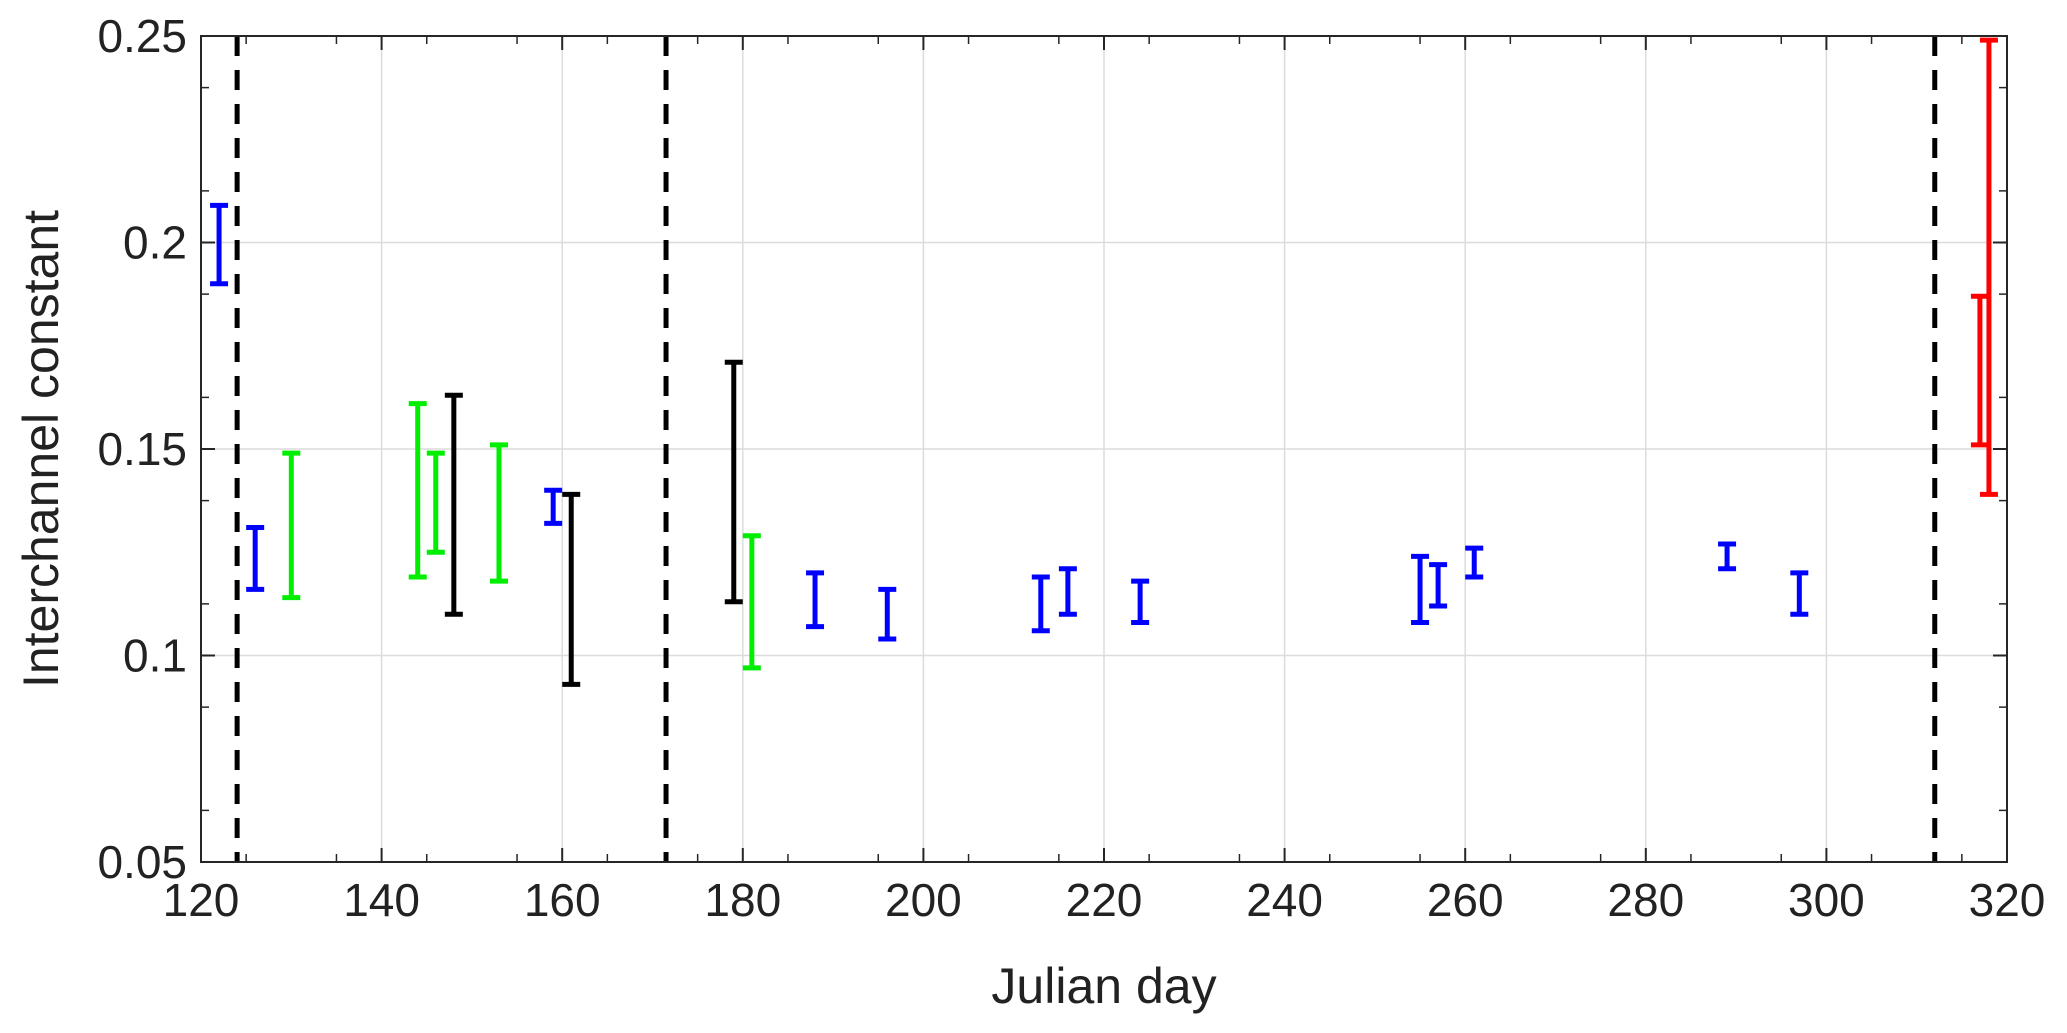 The width and height of the screenshot is (2067, 1033). I want to click on y-tick-label: 0.2, so click(155, 243).